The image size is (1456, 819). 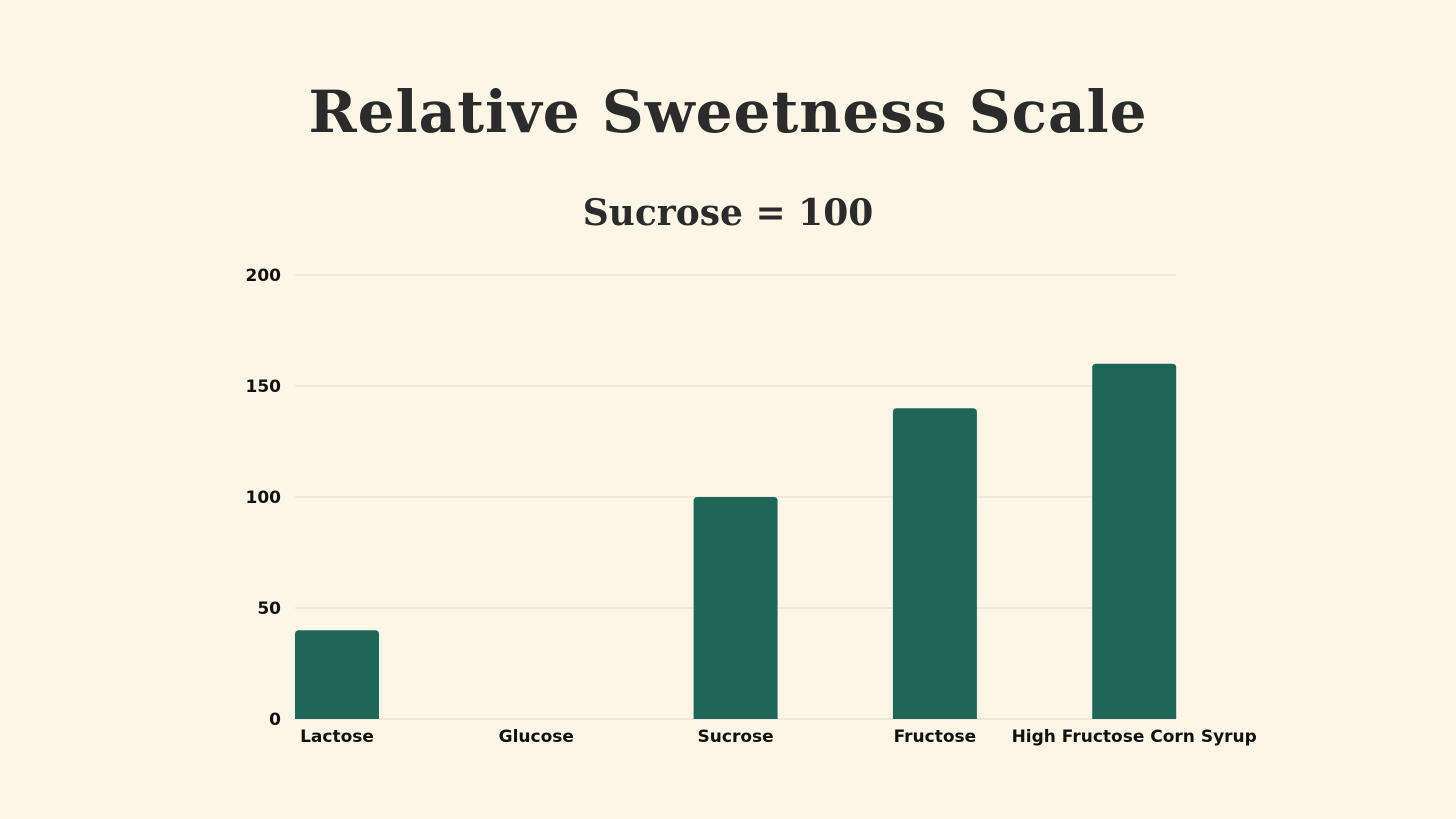 What do you see at coordinates (536, 737) in the screenshot?
I see `x-category-label: Glucose` at bounding box center [536, 737].